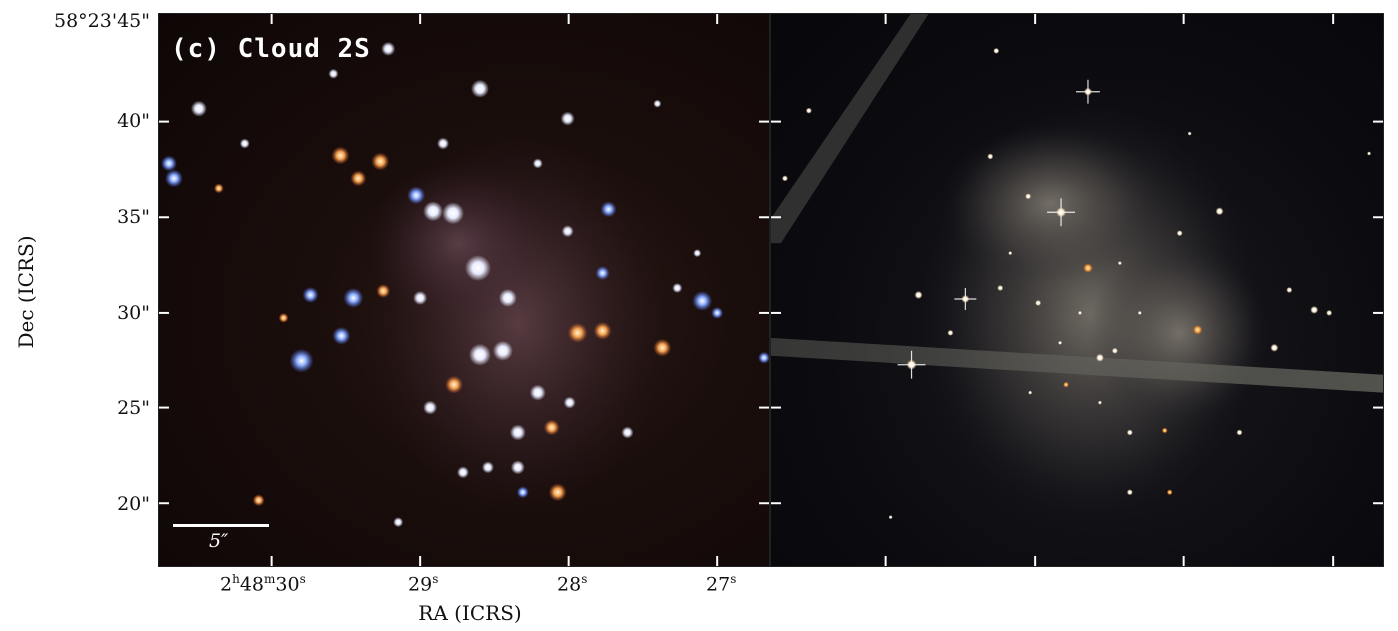 This screenshot has height=631, width=1398. I want to click on scale-bar-label: 5″, so click(219, 541).